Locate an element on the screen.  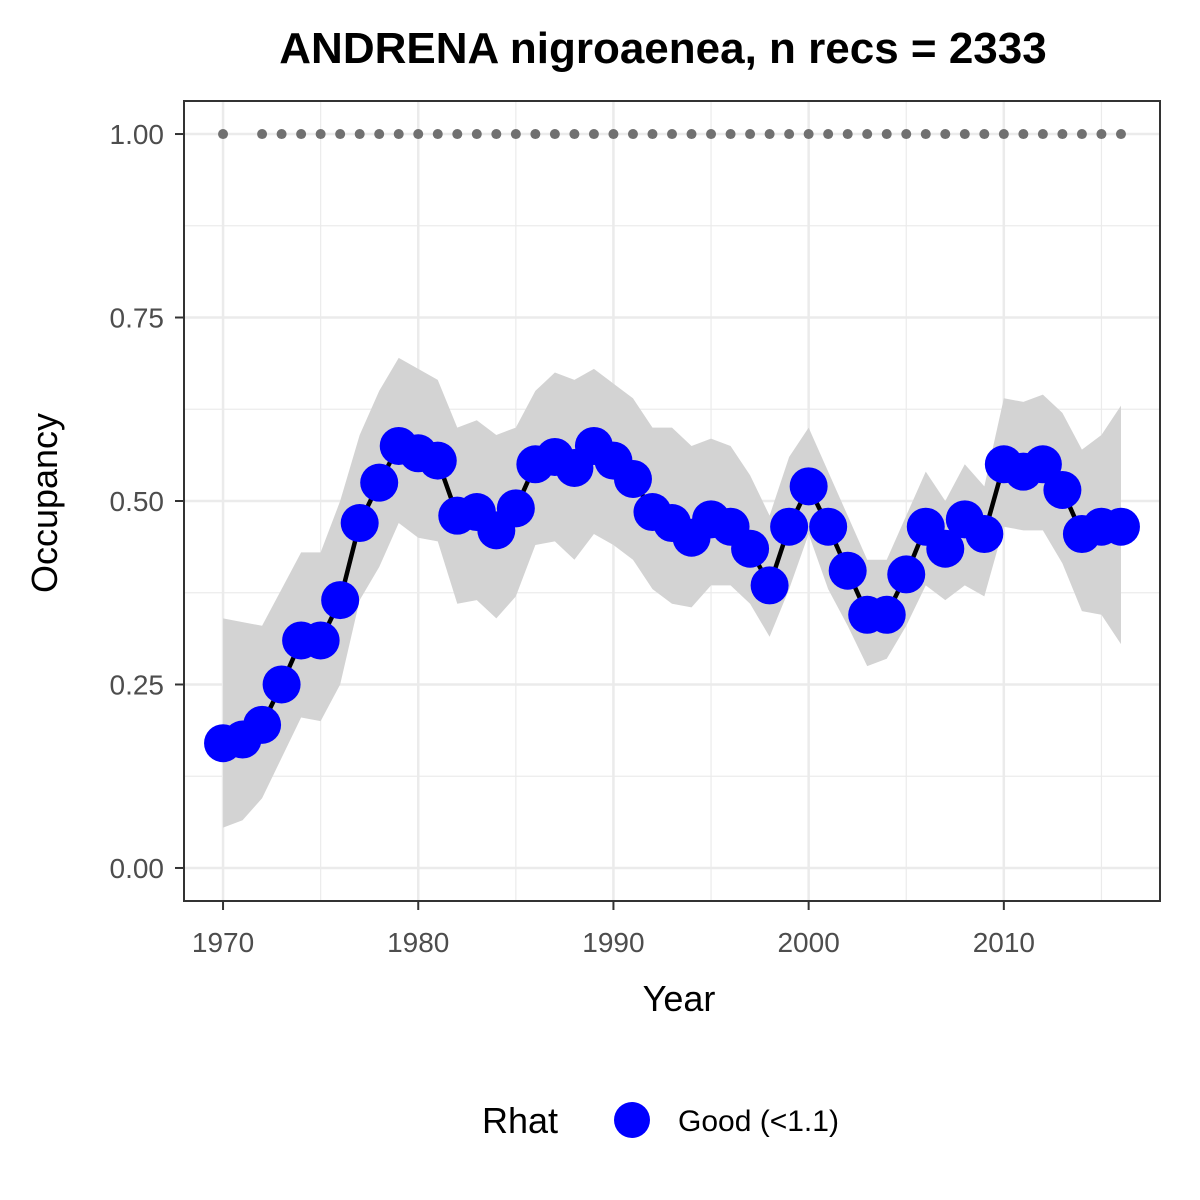
y-tick-label: 1.00 is located at coordinates (137, 134).